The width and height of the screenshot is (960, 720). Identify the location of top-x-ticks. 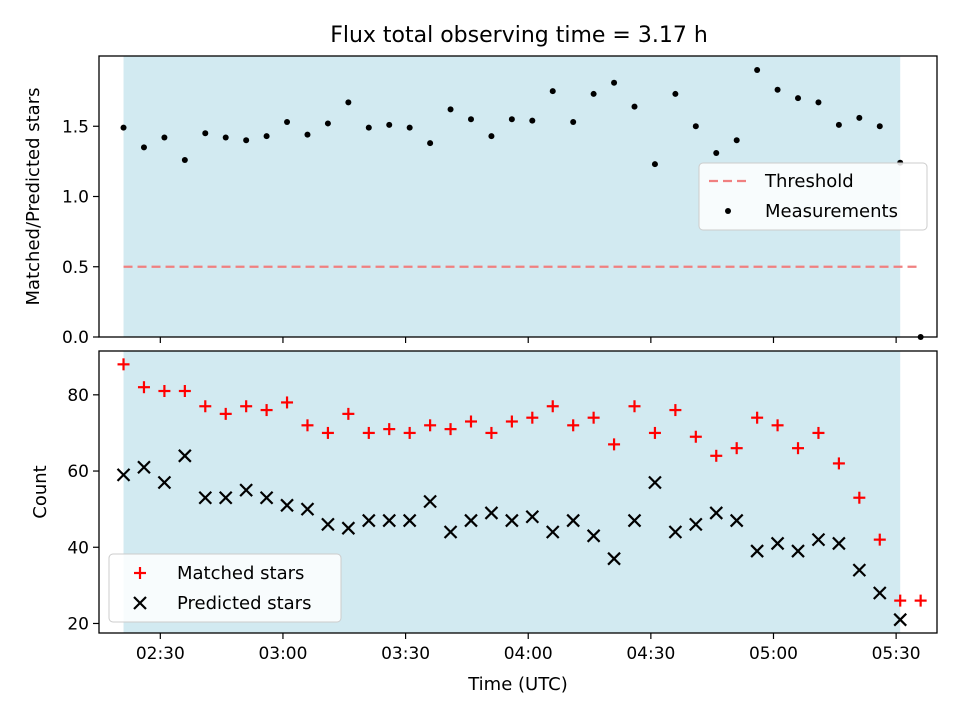
(528, 340).